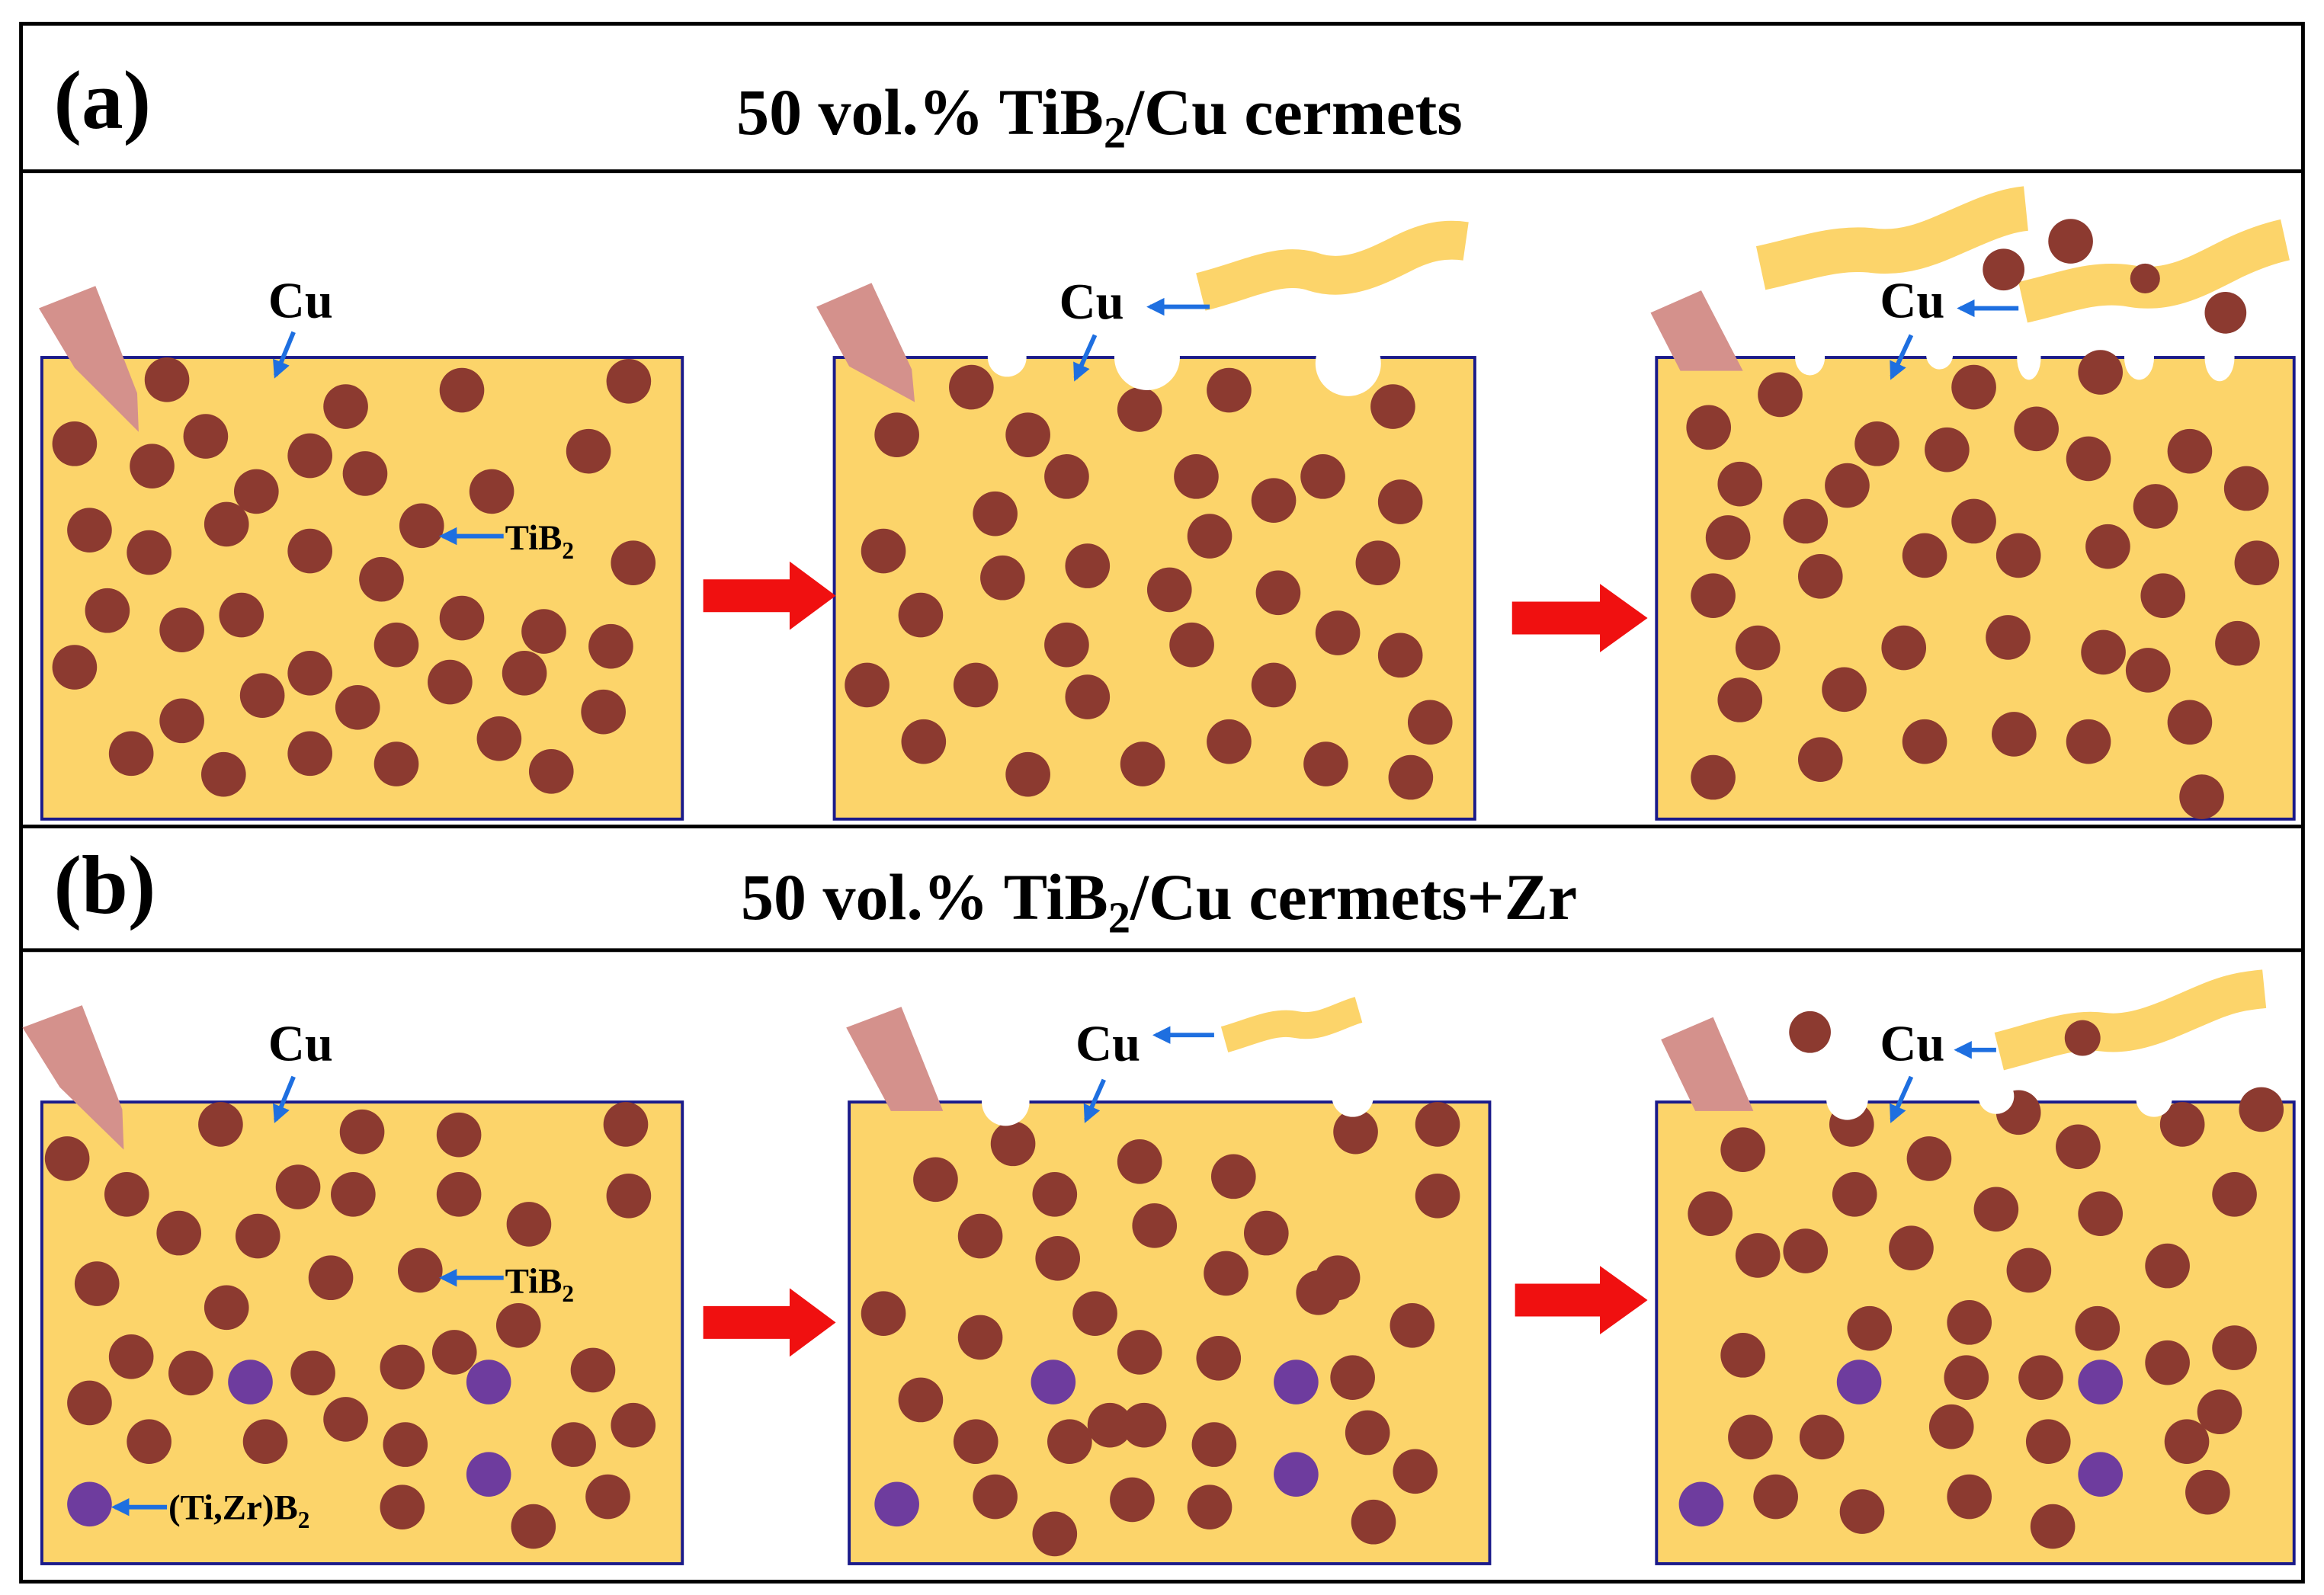 The height and width of the screenshot is (1595, 2324). What do you see at coordinates (1579, 618) in the screenshot?
I see `process-arrow` at bounding box center [1579, 618].